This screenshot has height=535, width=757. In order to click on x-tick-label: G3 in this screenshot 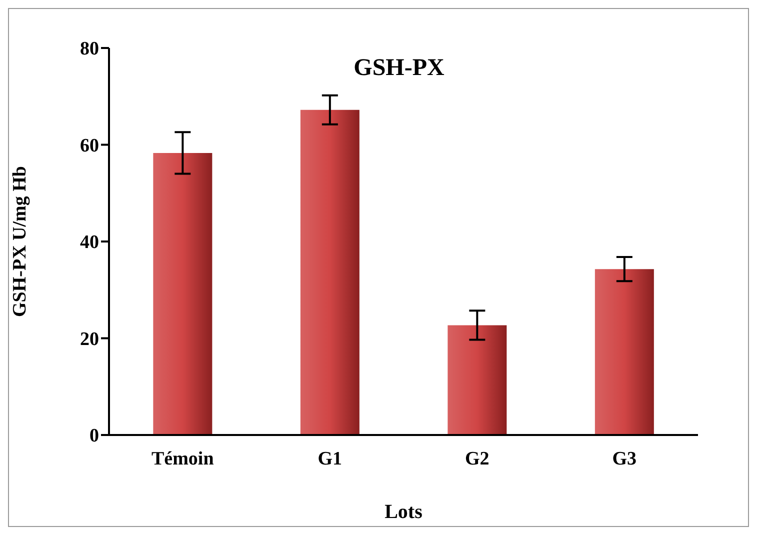, I will do `click(624, 459)`.